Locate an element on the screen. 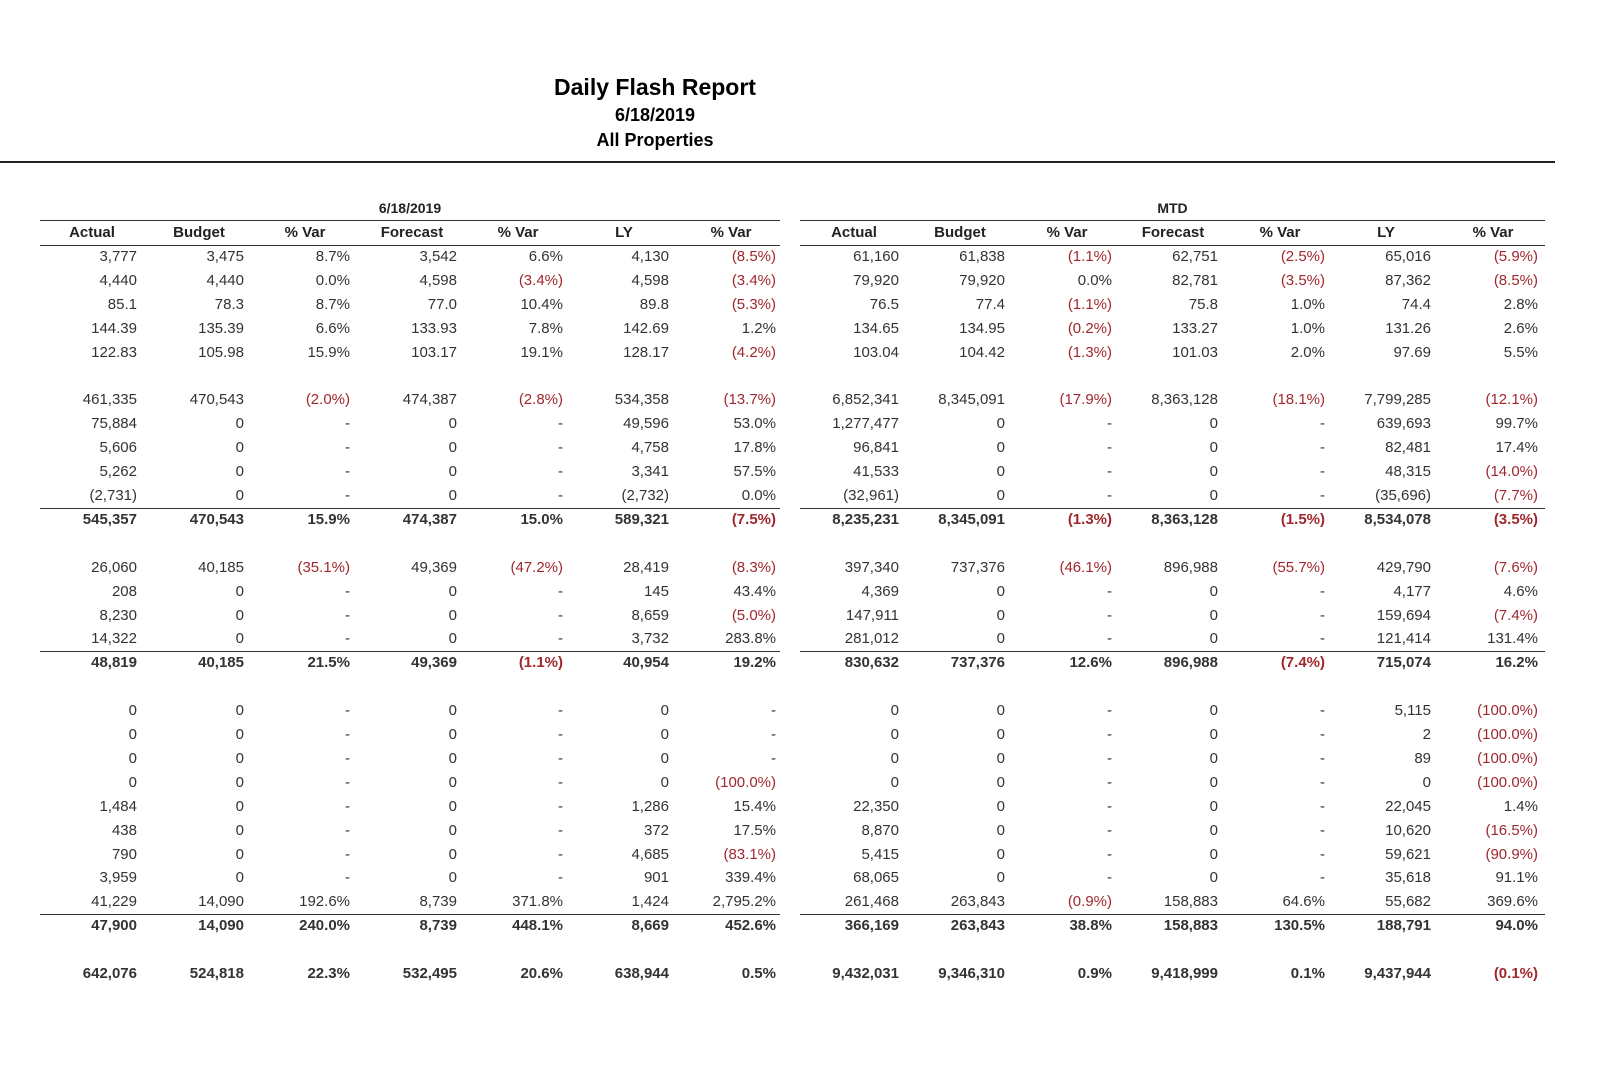 Image resolution: width=1600 pixels, height=1066 pixels. data-cell: 639,693 is located at coordinates (1403, 424).